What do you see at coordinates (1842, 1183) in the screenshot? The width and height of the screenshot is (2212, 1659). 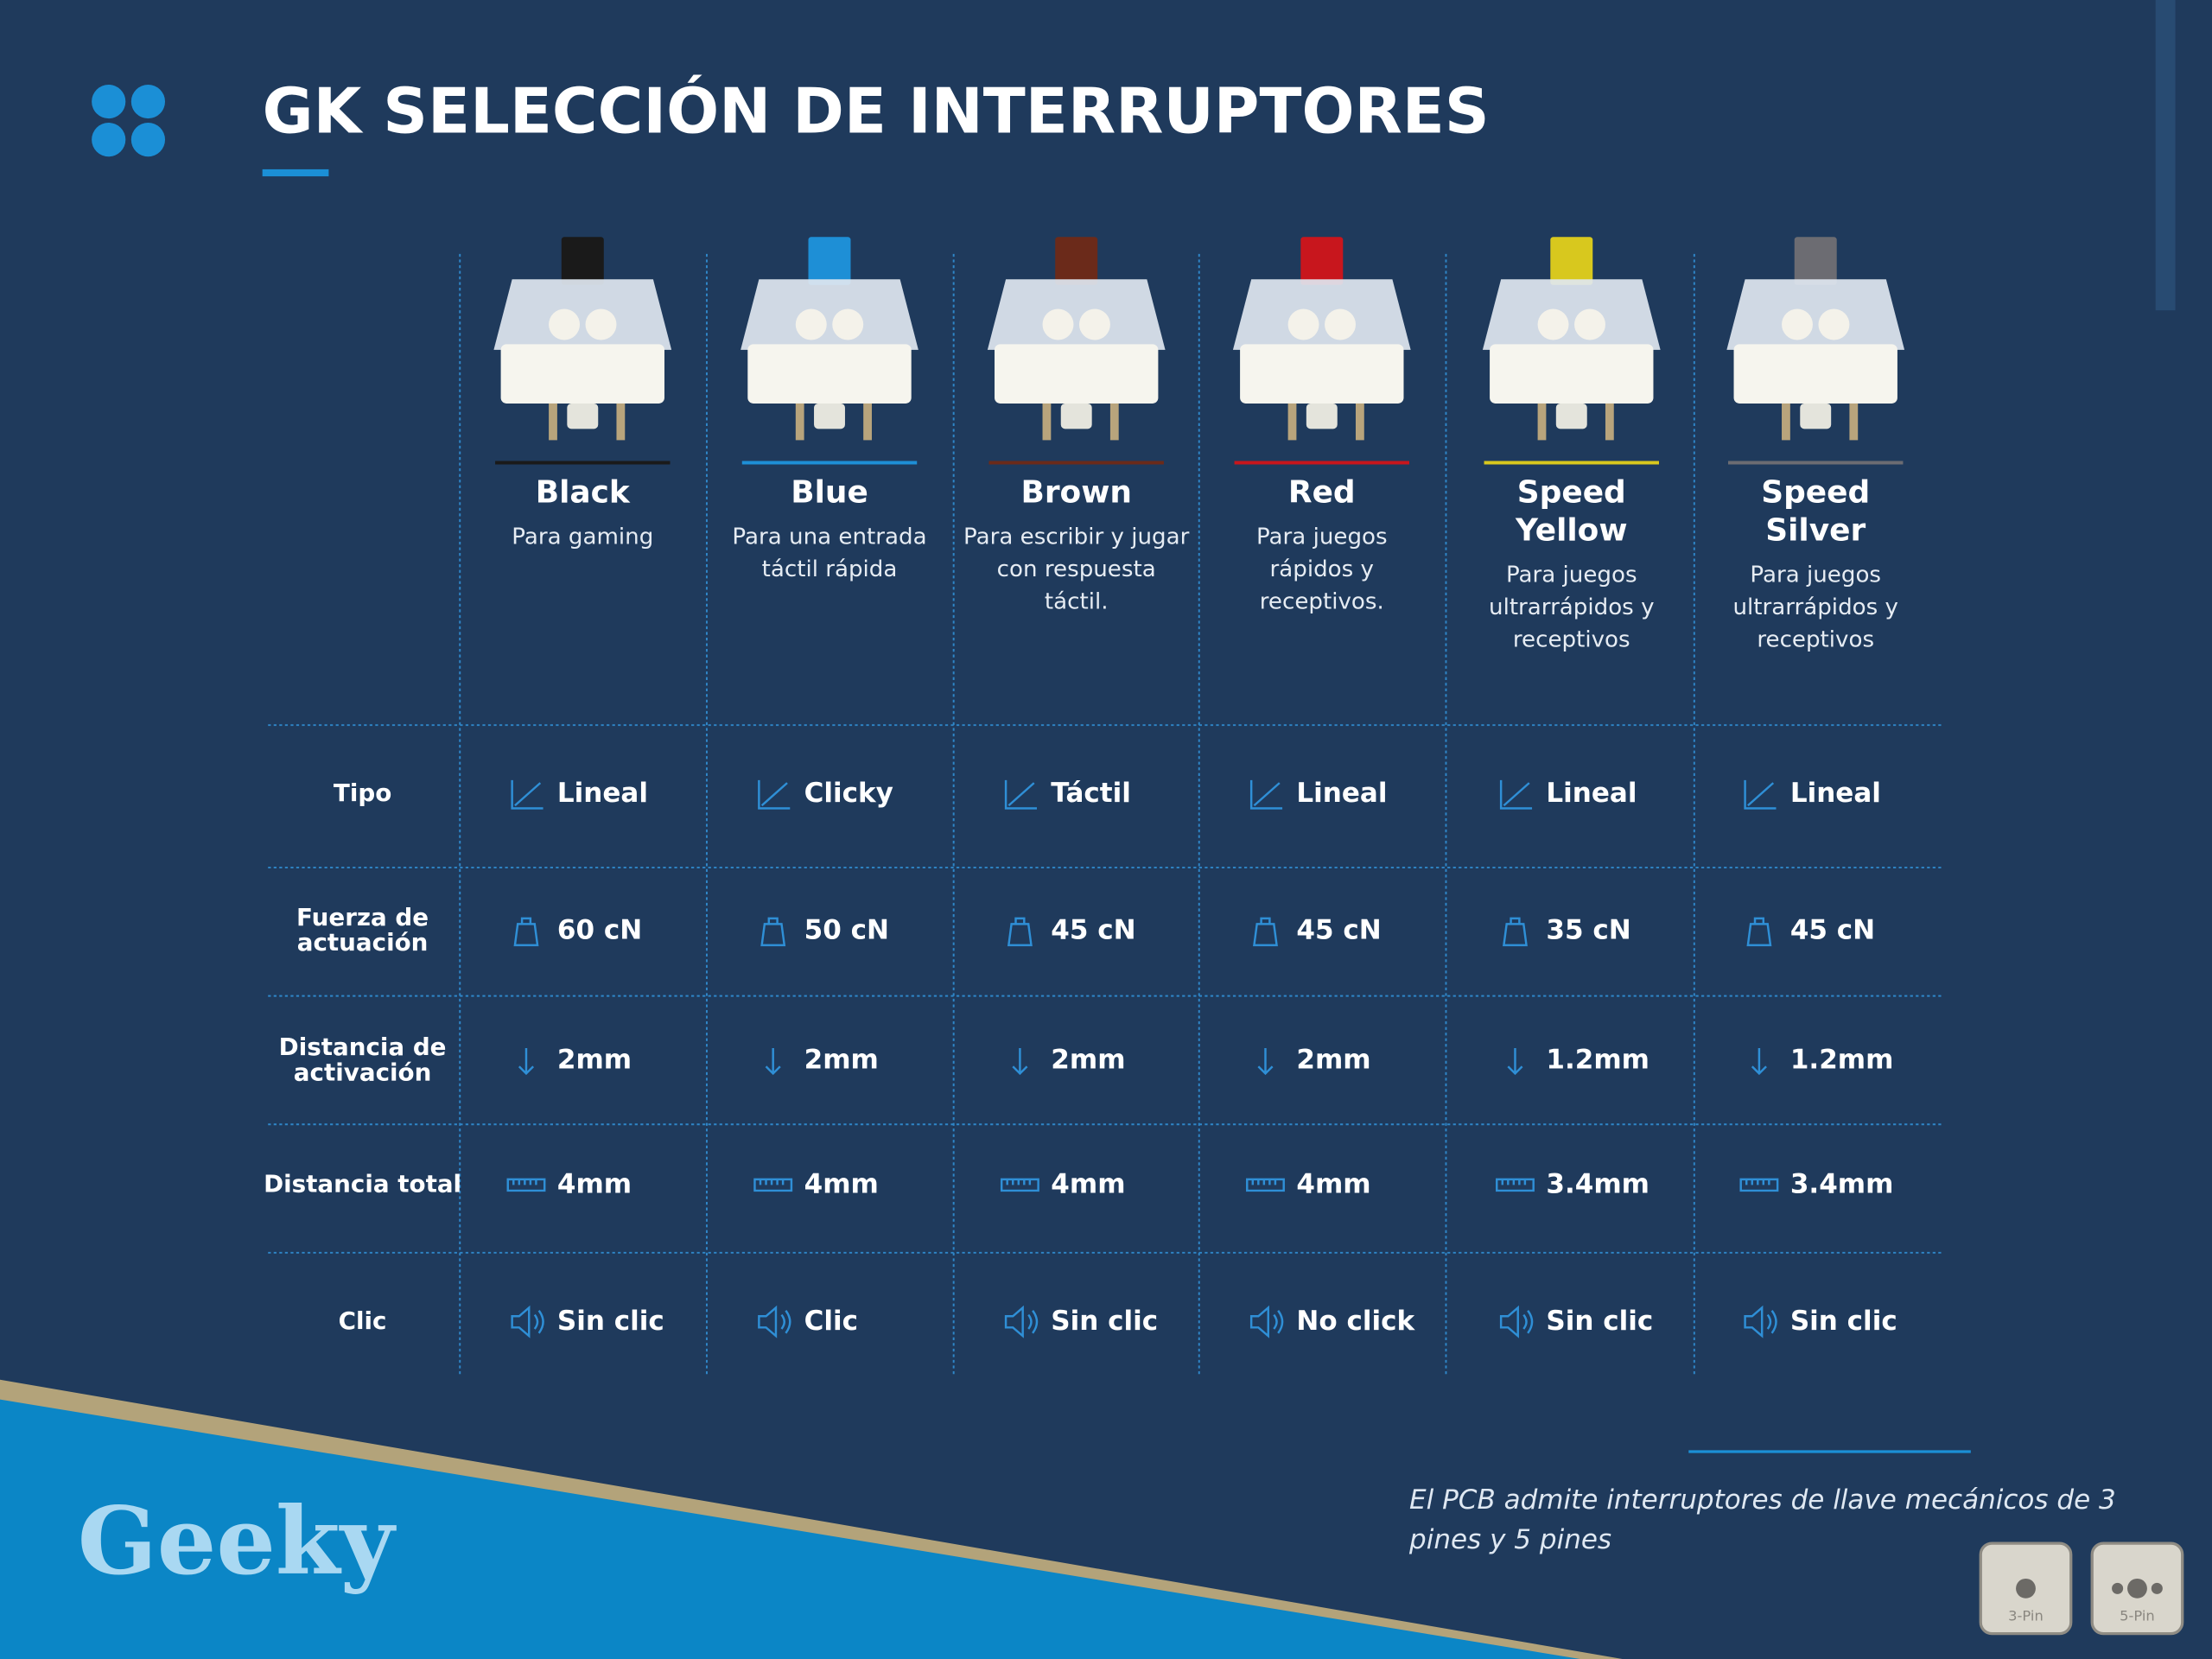 I see `spec-value: 3.4mm` at bounding box center [1842, 1183].